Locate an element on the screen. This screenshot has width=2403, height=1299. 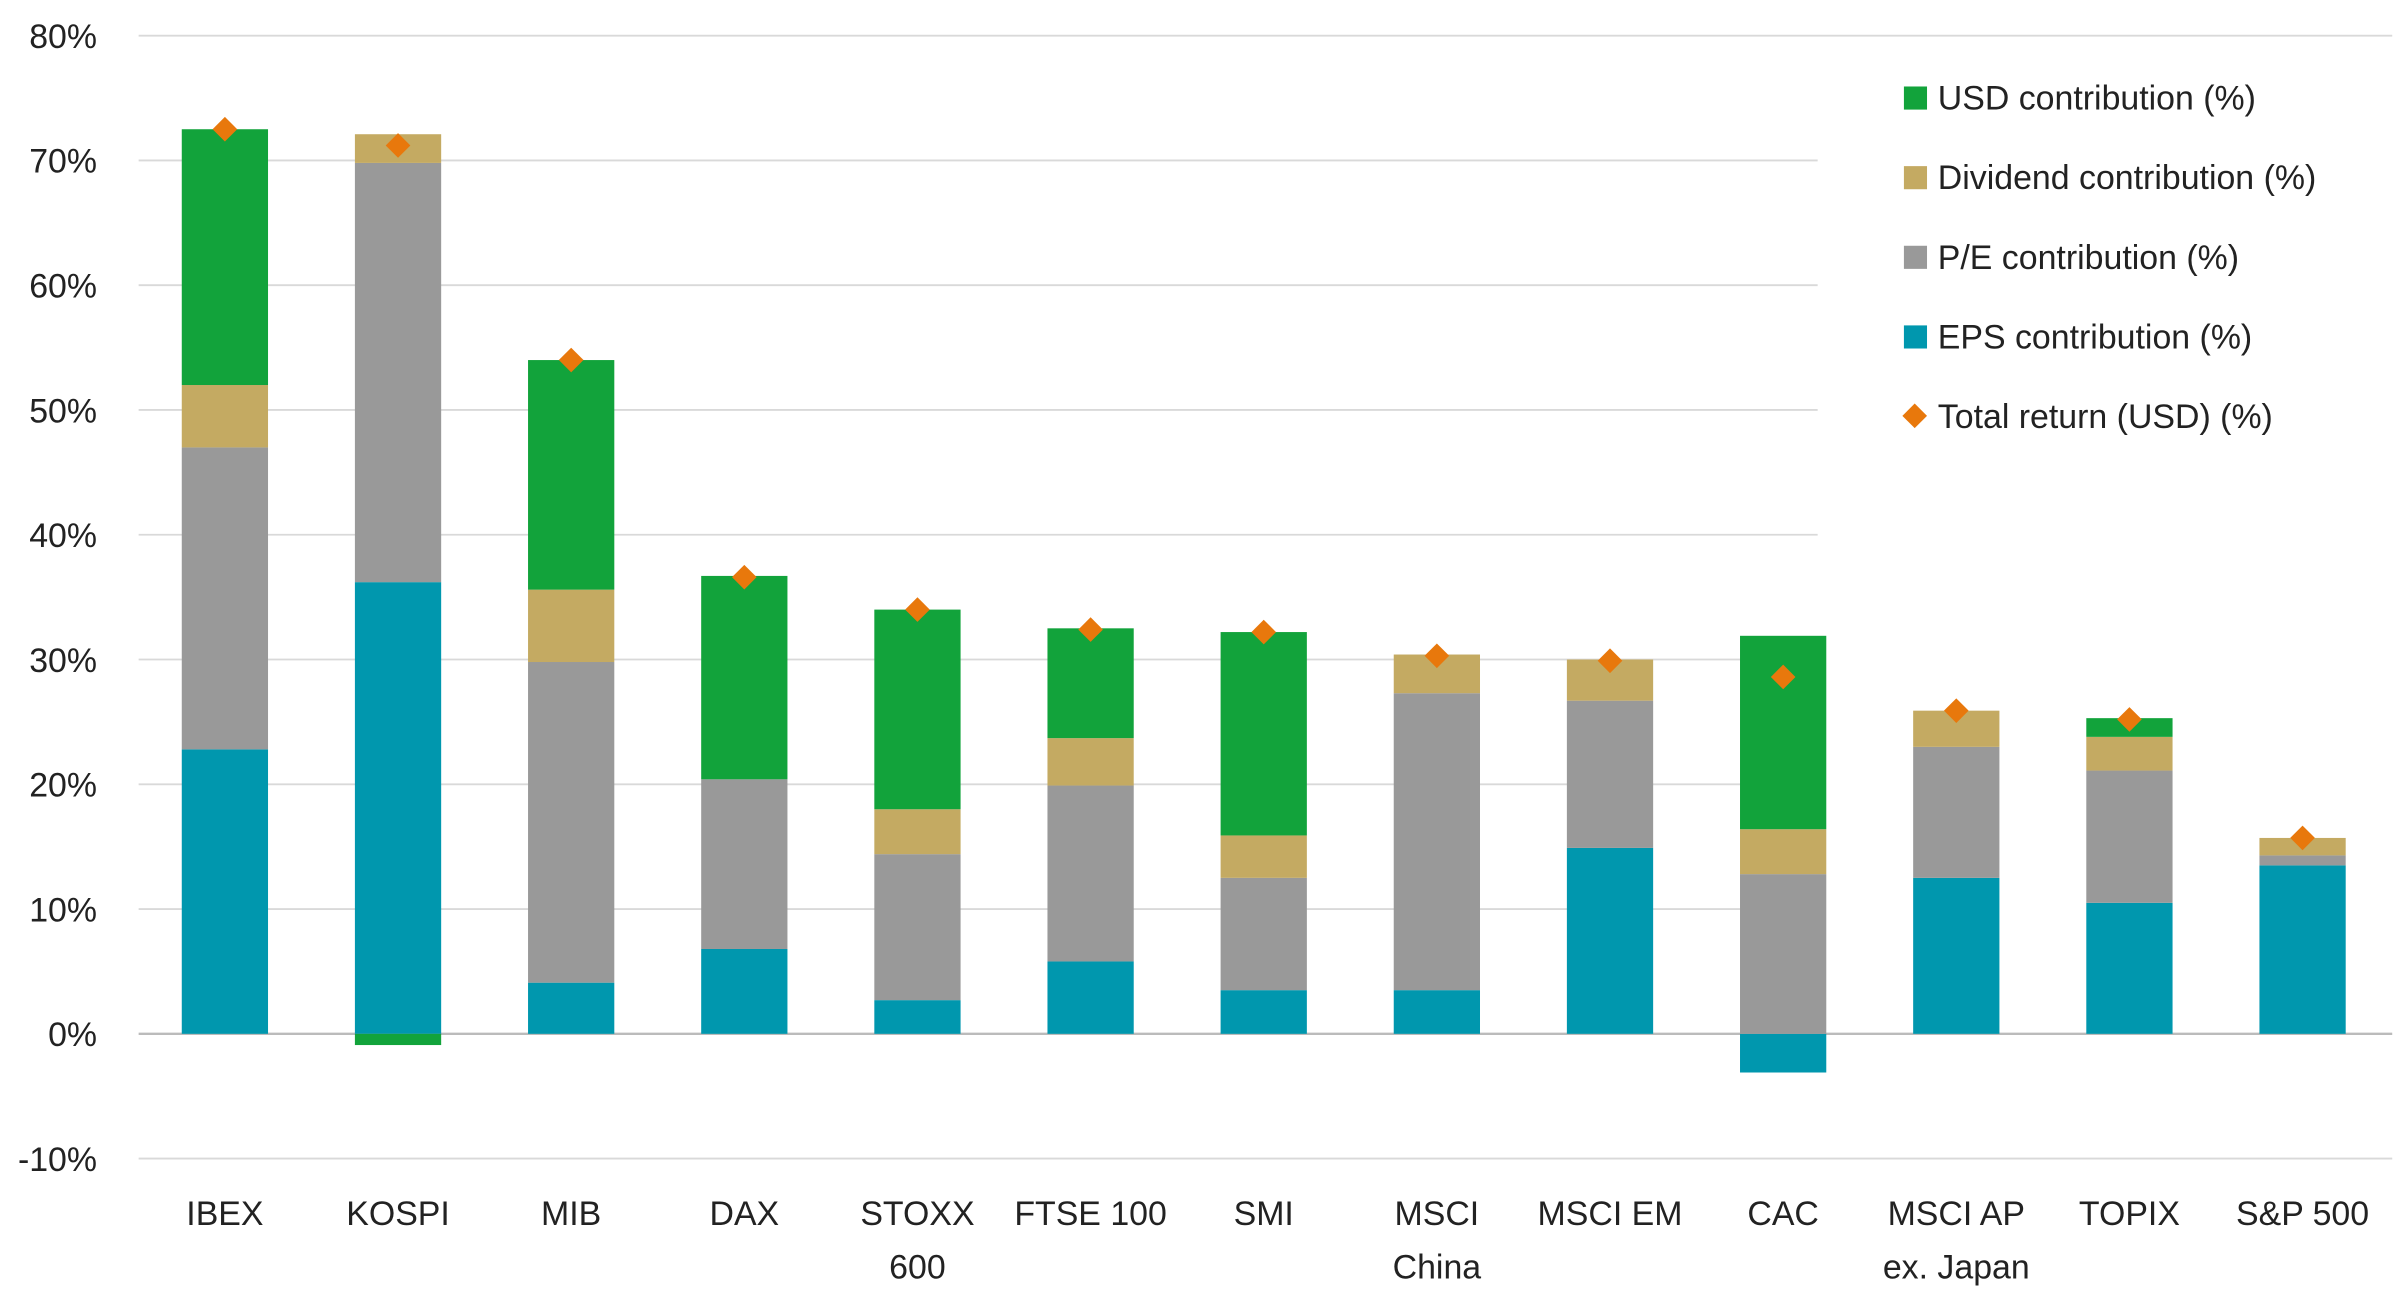
x-category-label: MSCI AP is located at coordinates (1956, 1214).